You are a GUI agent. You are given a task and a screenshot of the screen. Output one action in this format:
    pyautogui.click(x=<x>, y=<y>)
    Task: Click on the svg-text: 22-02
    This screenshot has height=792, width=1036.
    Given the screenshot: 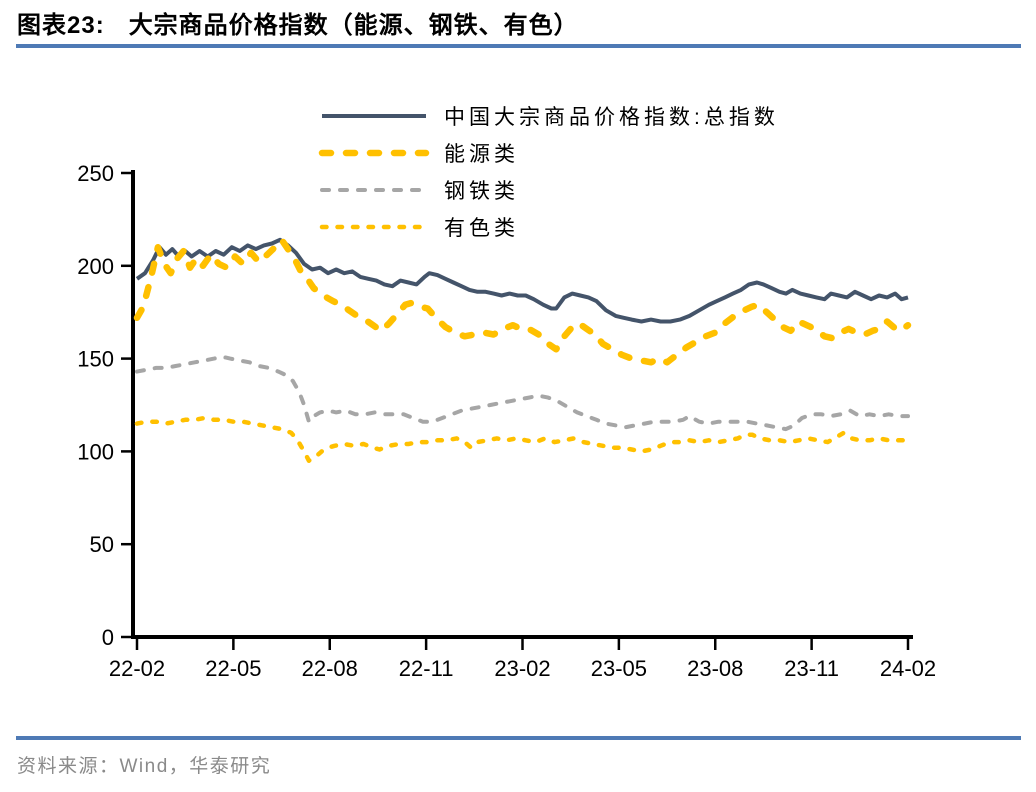 What is the action you would take?
    pyautogui.click(x=137, y=668)
    